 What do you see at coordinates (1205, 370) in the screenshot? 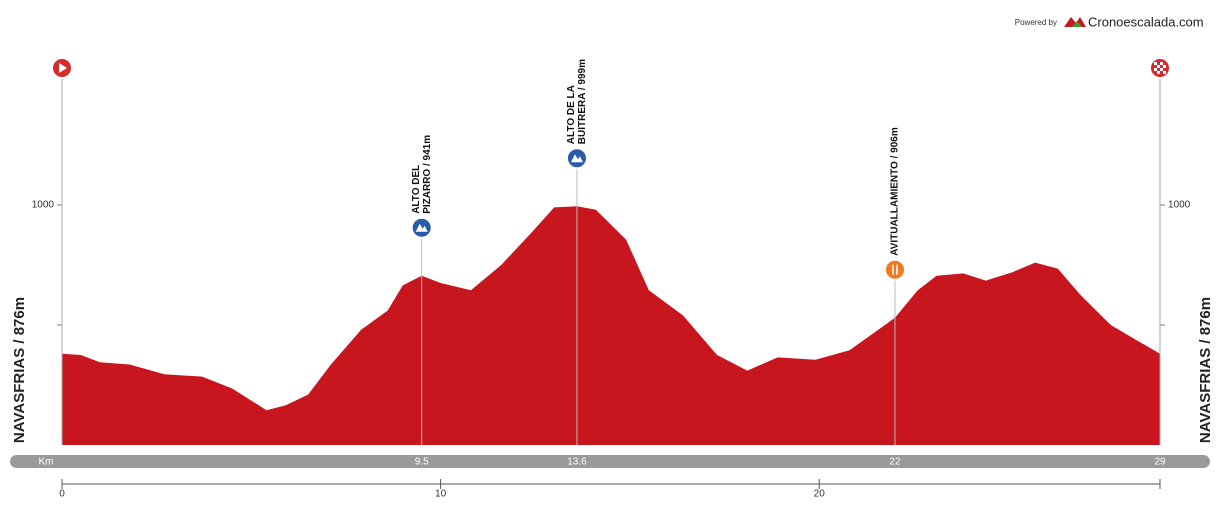
I see `finish-label: NAVASFRIAS / 876m` at bounding box center [1205, 370].